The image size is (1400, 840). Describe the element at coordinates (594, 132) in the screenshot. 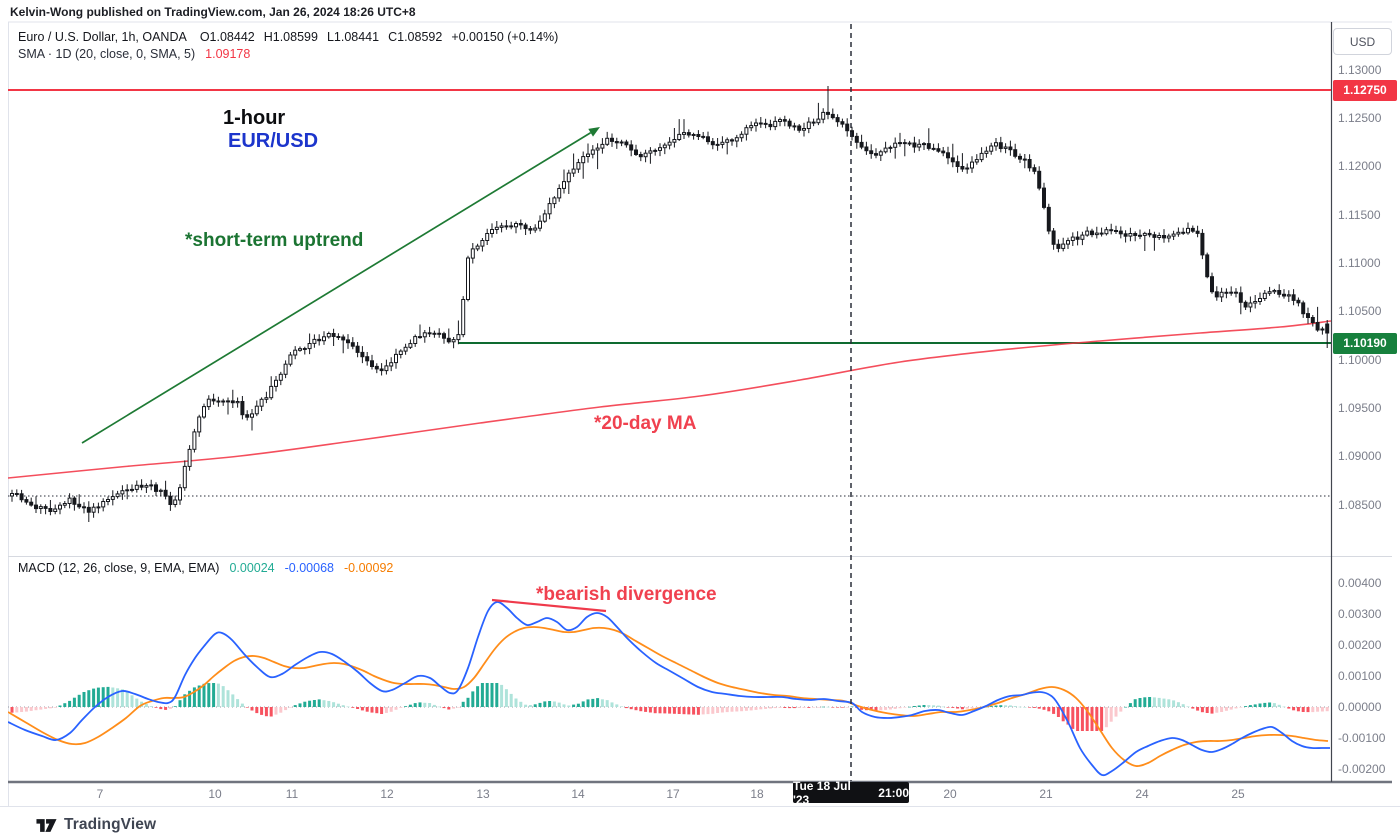

I see `uptrend-arrowhead` at that location.